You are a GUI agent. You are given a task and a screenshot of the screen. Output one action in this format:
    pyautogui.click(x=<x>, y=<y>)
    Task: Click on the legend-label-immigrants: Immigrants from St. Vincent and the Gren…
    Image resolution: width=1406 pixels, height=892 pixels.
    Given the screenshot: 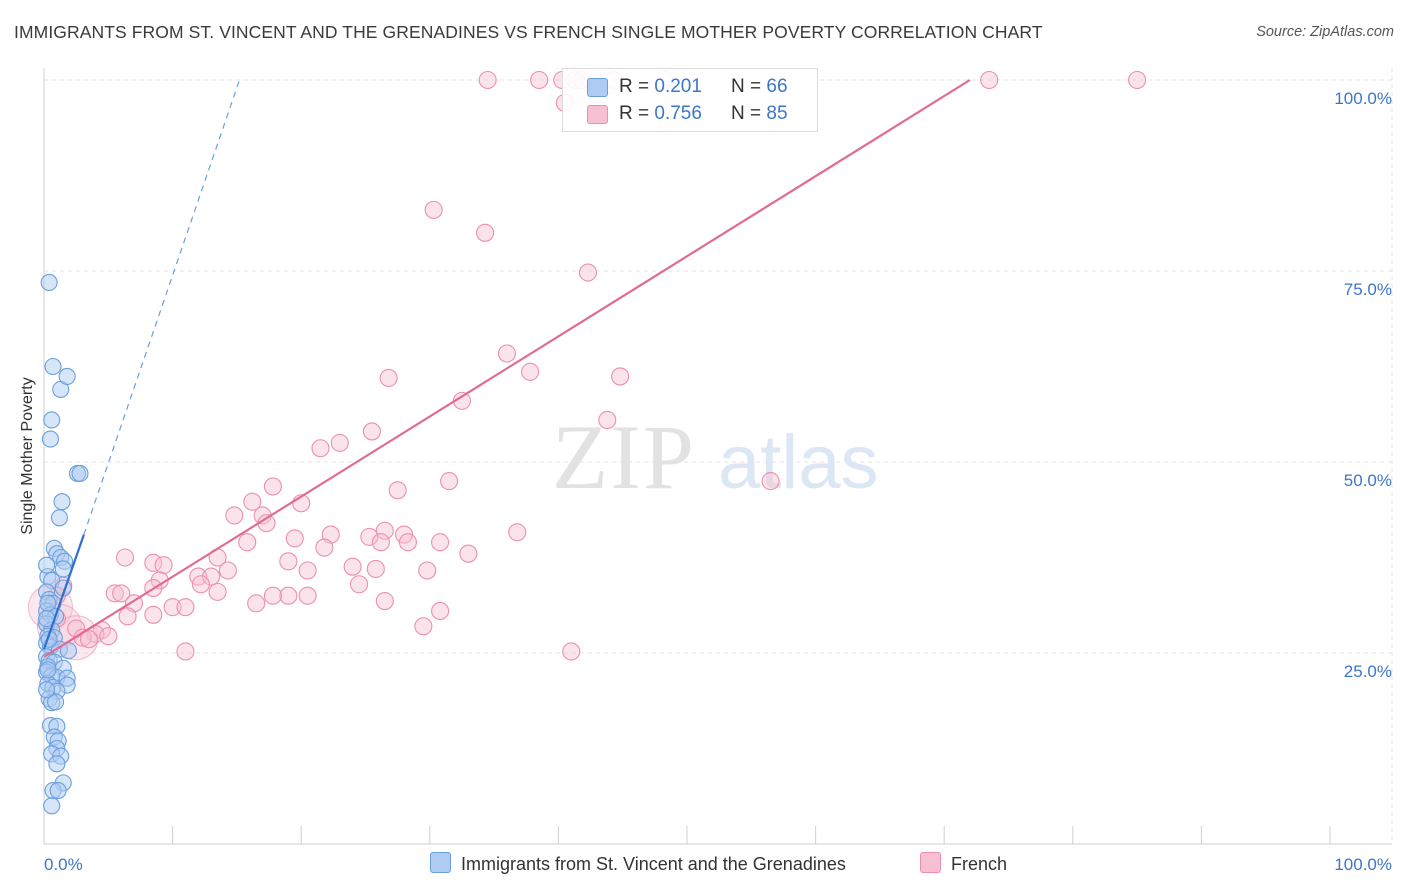 What is the action you would take?
    pyautogui.click(x=653, y=864)
    